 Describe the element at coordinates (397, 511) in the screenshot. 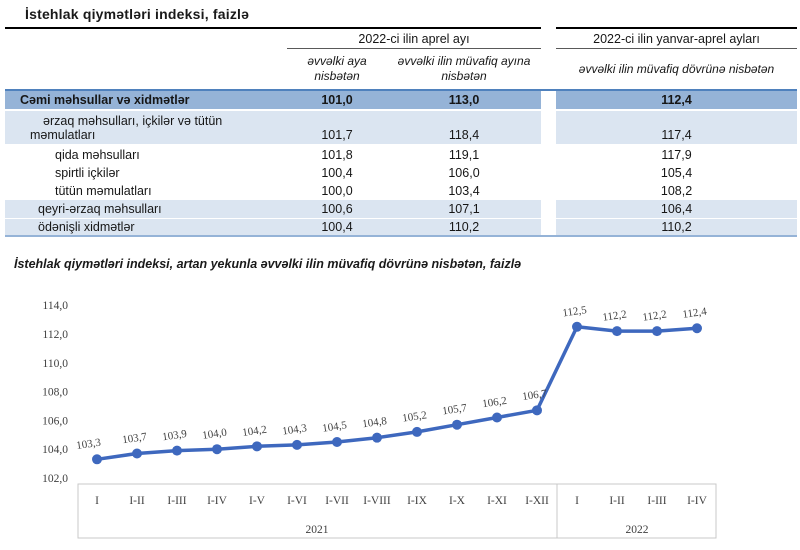

I see `x-axis-box` at that location.